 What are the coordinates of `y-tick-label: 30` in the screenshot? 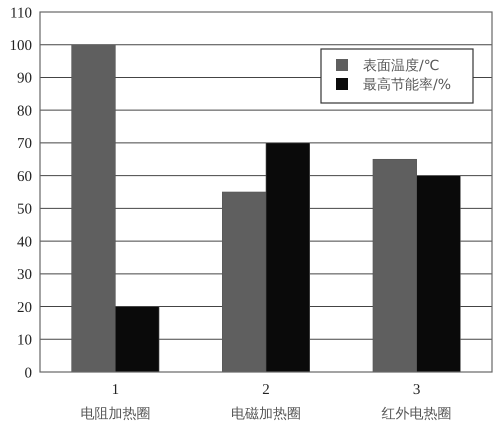 It's located at (24, 275).